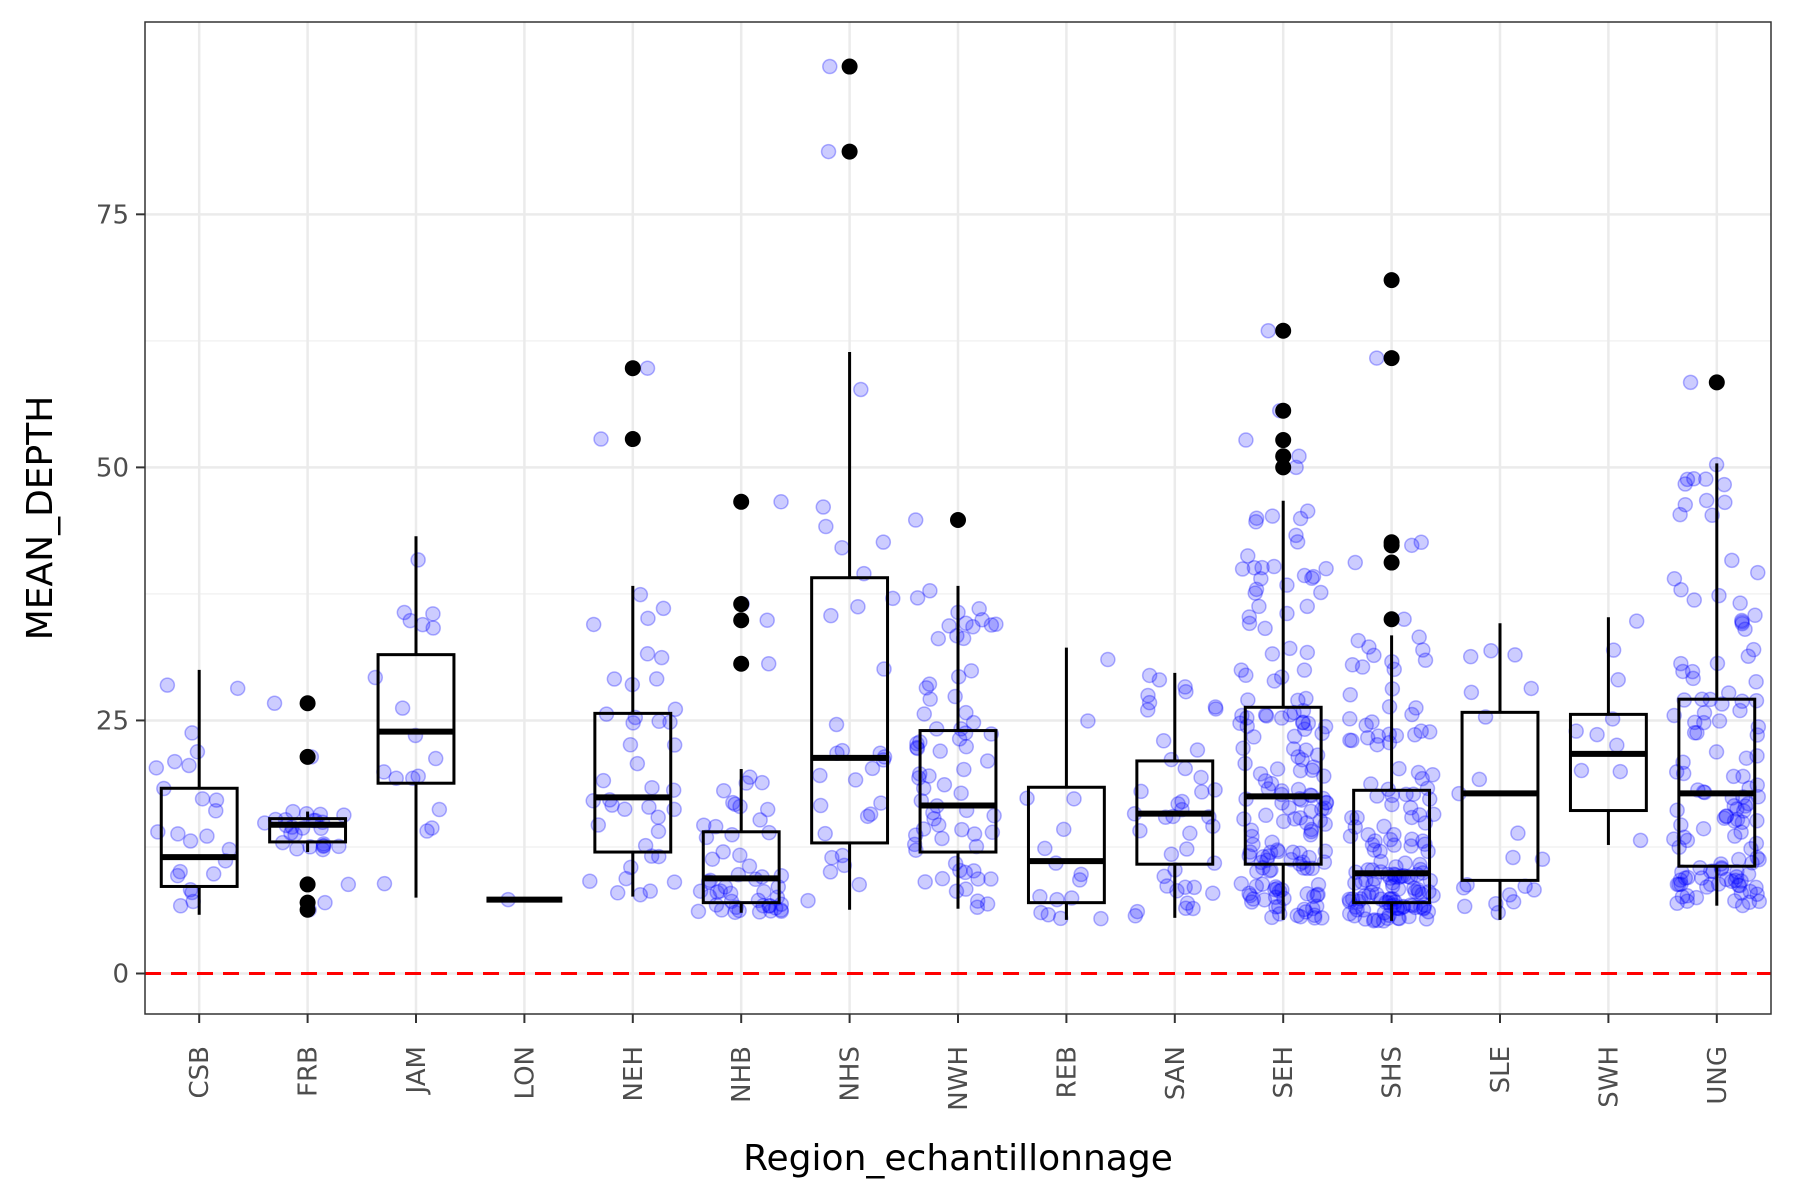  What do you see at coordinates (416, 719) in the screenshot?
I see `box-jam` at bounding box center [416, 719].